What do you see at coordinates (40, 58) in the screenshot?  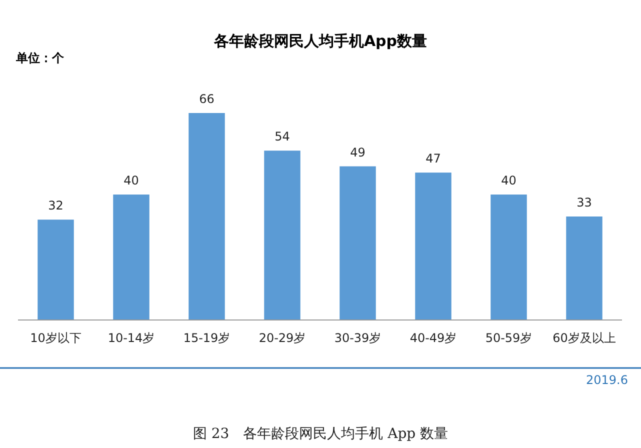 I see `y-axis-title: 单位：个` at bounding box center [40, 58].